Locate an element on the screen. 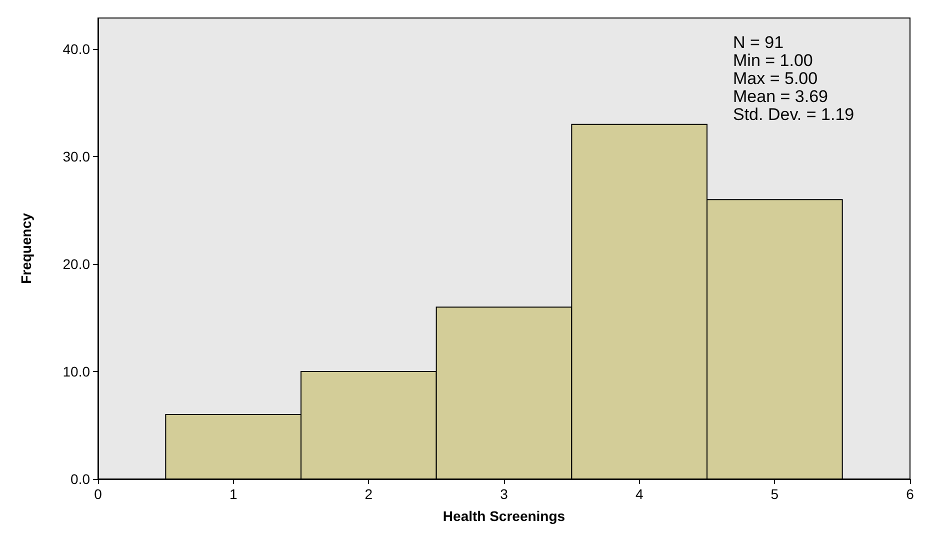  y-tick-label: 0.0 is located at coordinates (80, 479).